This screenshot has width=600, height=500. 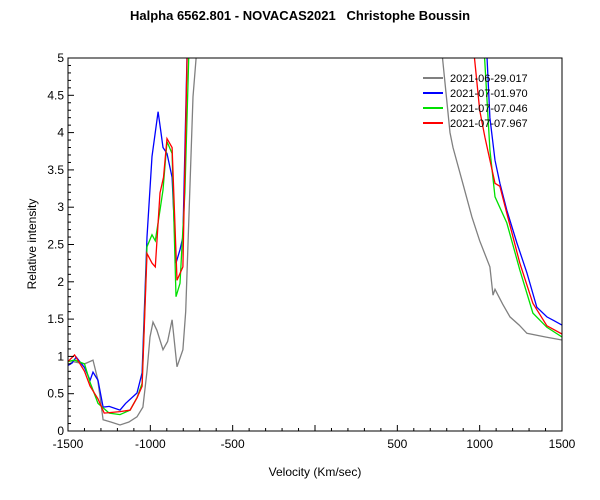 I want to click on y-tick-label: 2.5, so click(x=55, y=245).